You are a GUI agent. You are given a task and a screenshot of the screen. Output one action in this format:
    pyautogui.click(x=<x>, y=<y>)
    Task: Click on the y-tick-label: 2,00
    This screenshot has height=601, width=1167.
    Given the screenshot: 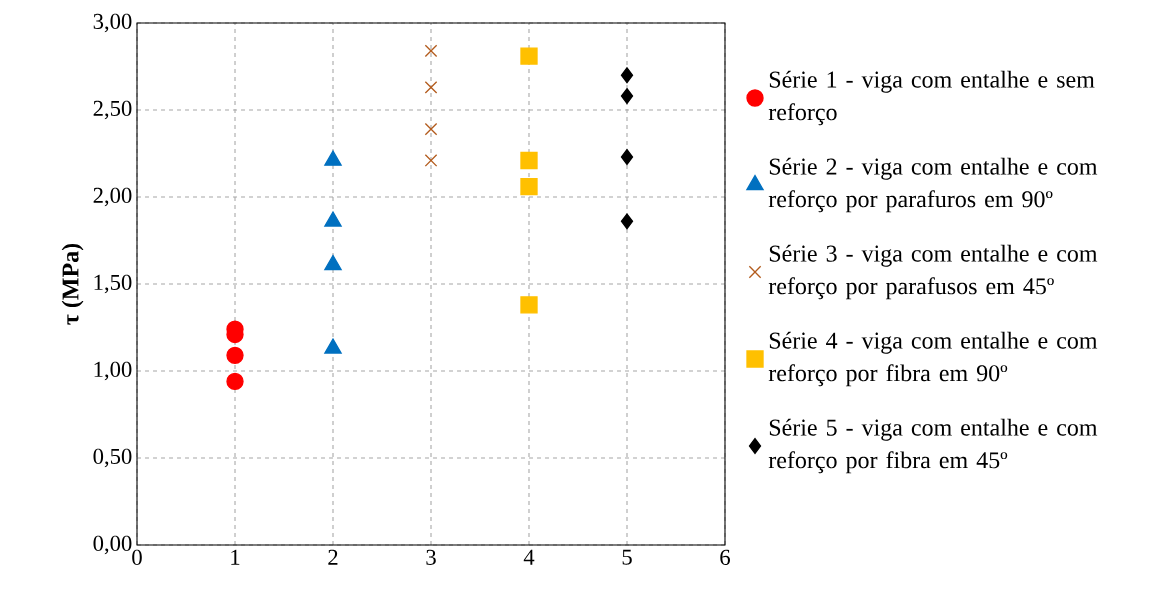 What is the action you would take?
    pyautogui.click(x=112, y=197)
    